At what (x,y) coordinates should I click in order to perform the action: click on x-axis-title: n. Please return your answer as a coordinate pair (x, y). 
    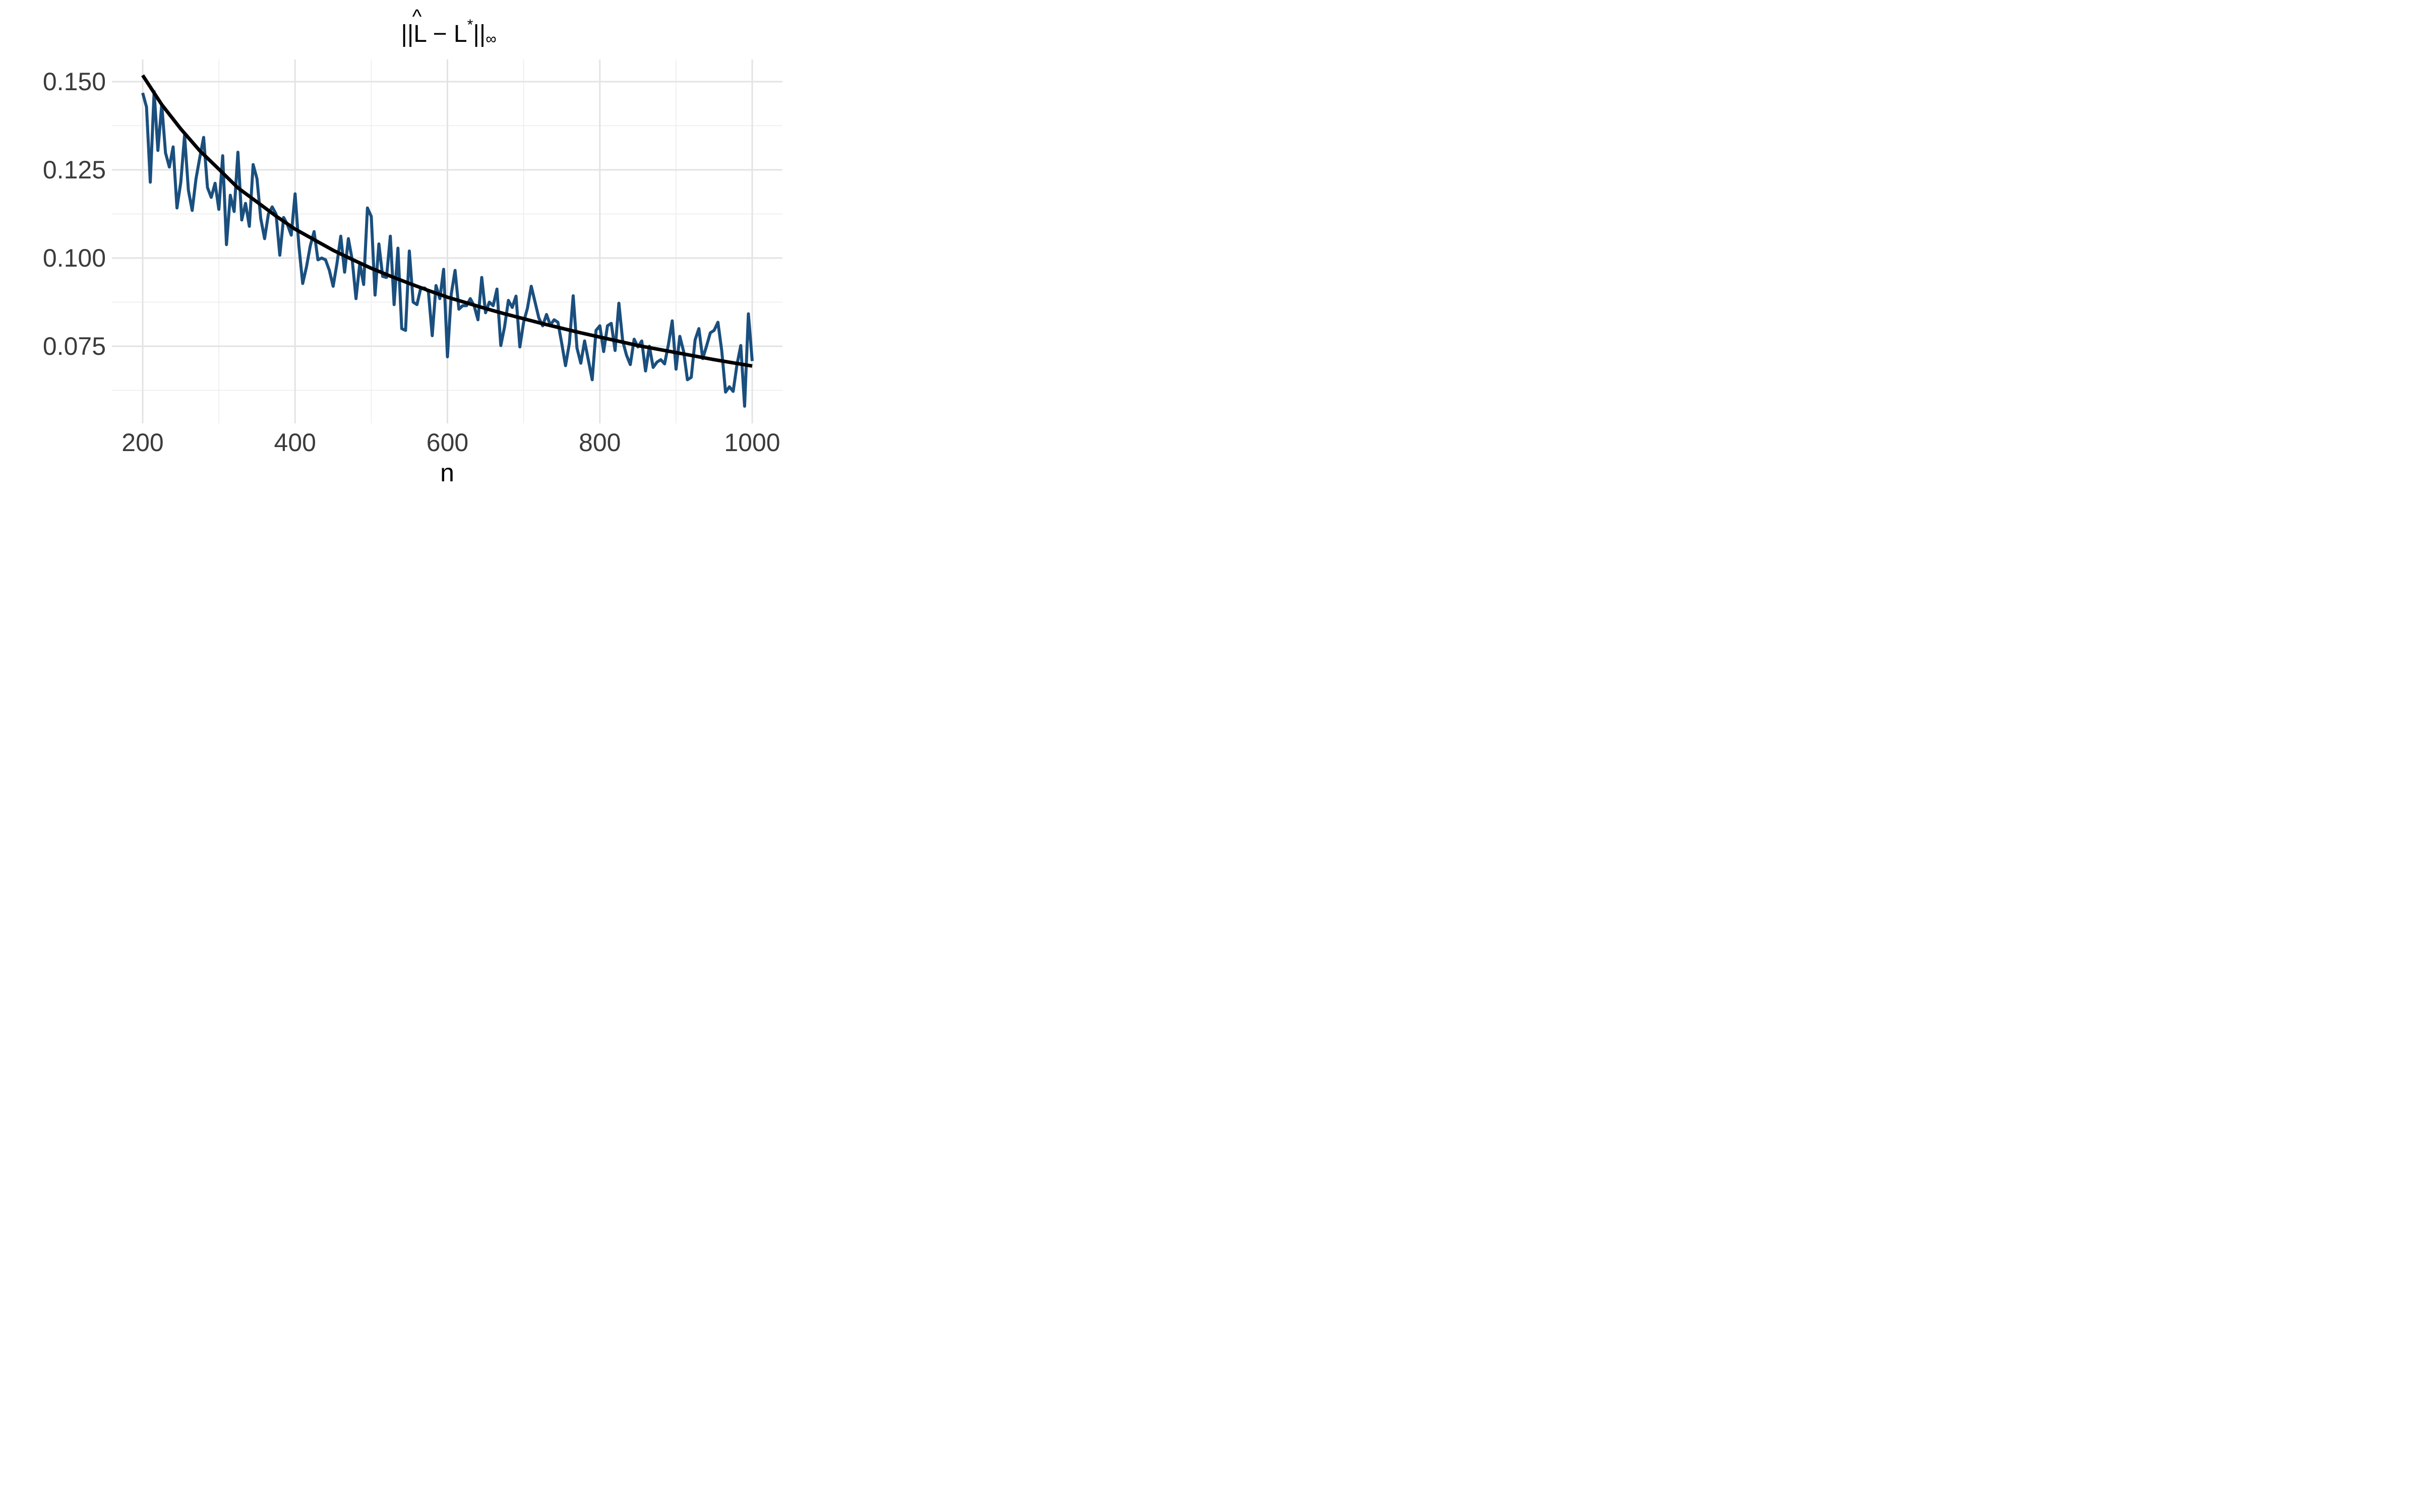
    Looking at the image, I should click on (447, 473).